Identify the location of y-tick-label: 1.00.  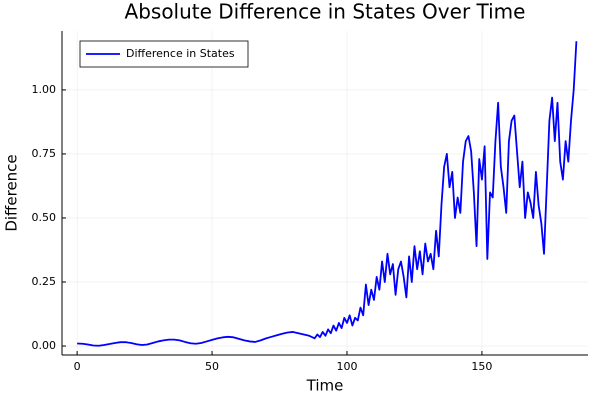
(44, 89).